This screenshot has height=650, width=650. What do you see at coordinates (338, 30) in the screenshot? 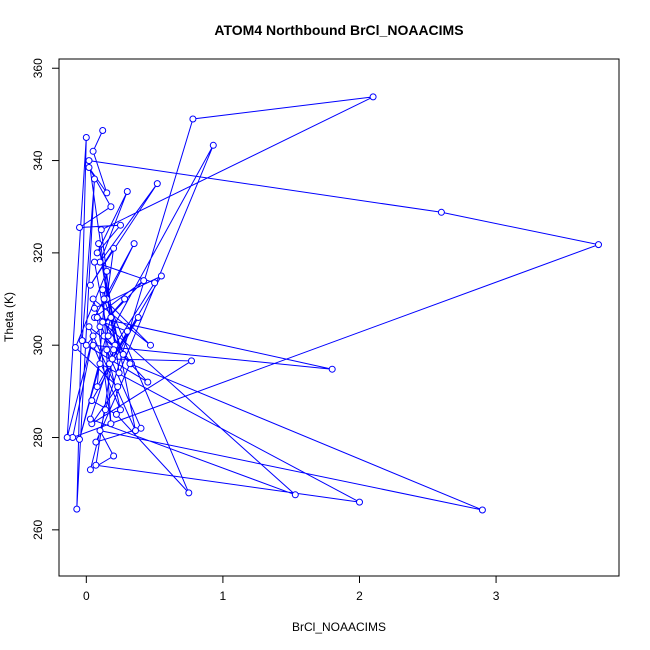
I see `chart-title: ATOM4 Northbound BrCl_NOAACIMS` at bounding box center [338, 30].